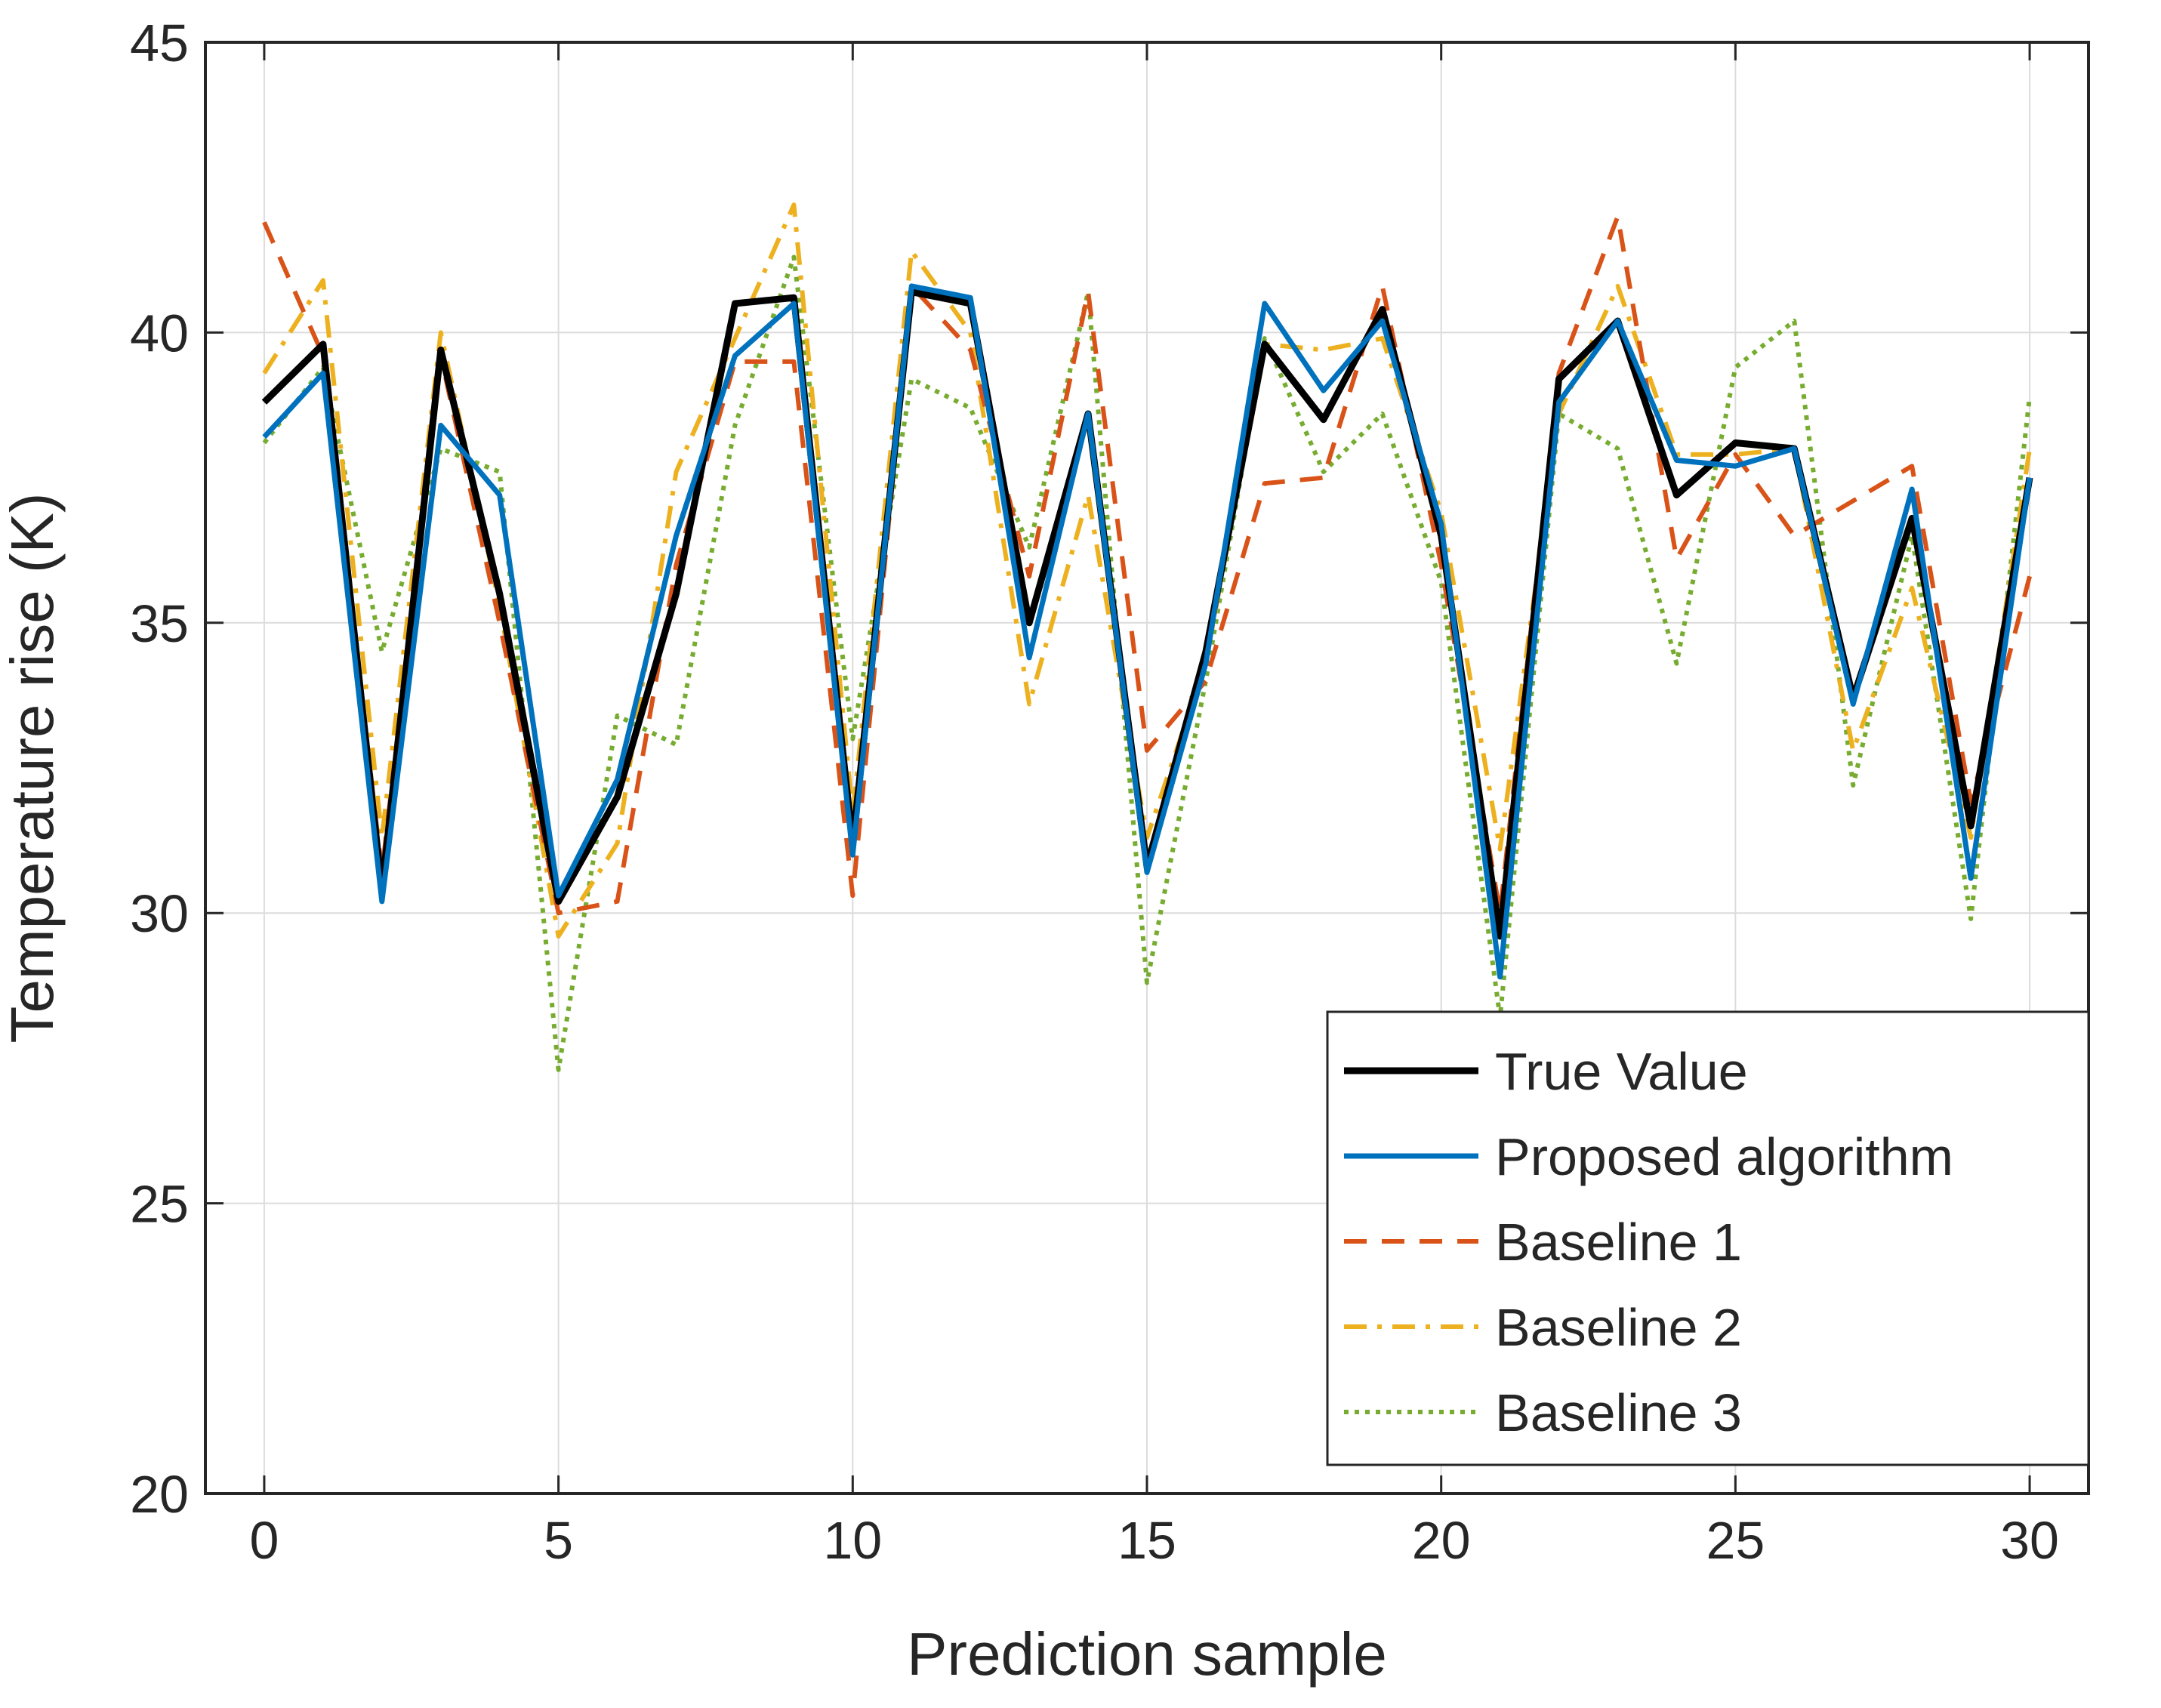 This screenshot has height=1708, width=2161. Describe the element at coordinates (1618, 1412) in the screenshot. I see `legend-label: Baseline 3` at that location.